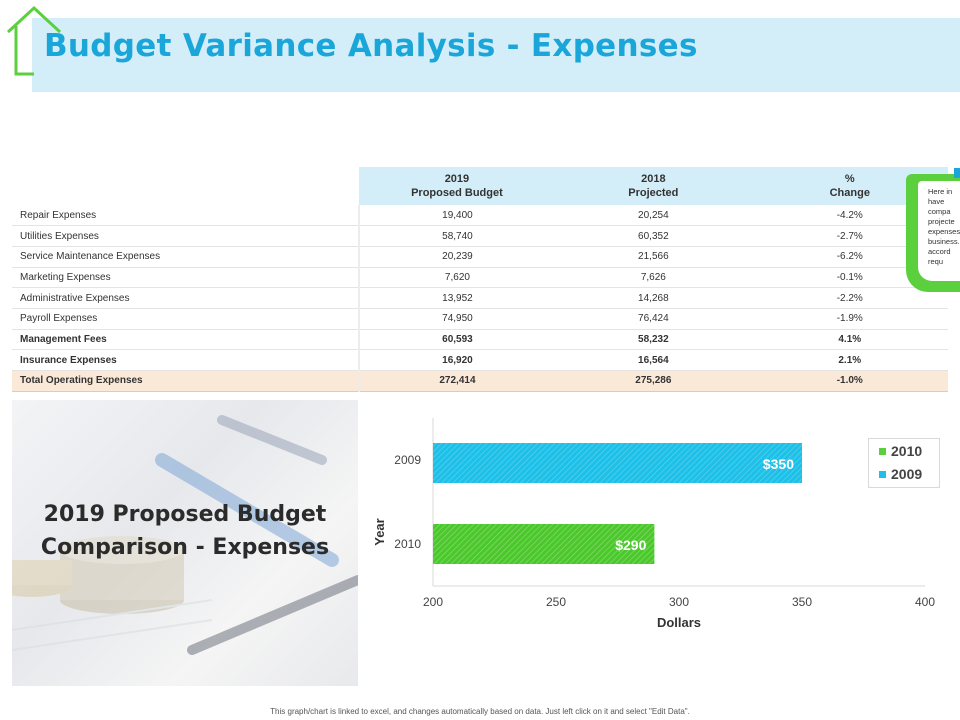 This screenshot has height=720, width=960. What do you see at coordinates (849, 216) in the screenshot?
I see `row-change: -4.2%` at bounding box center [849, 216].